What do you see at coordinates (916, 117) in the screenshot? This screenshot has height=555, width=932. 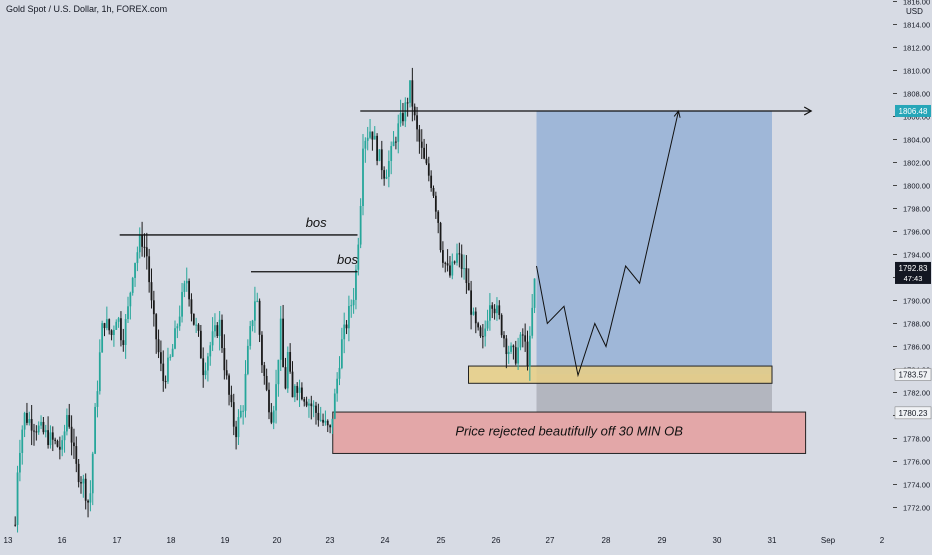 I see `y-tick-label: 1806.00` at bounding box center [916, 117].